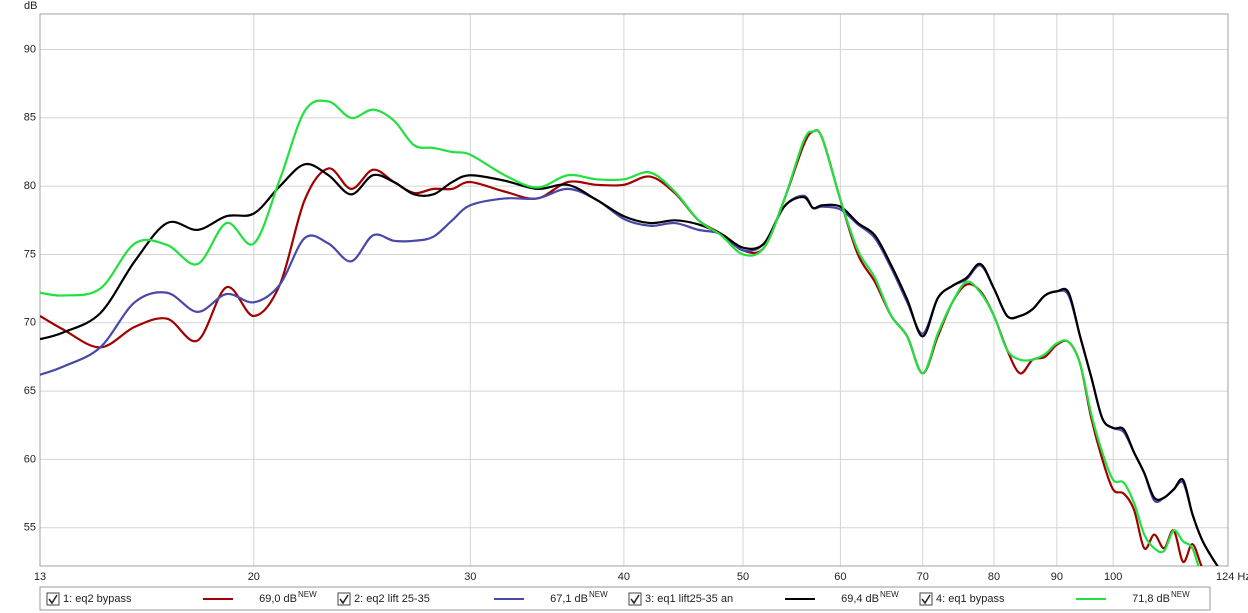 The image size is (1248, 613). What do you see at coordinates (97, 599) in the screenshot?
I see `legend-label: 1: eq2 bypass` at bounding box center [97, 599].